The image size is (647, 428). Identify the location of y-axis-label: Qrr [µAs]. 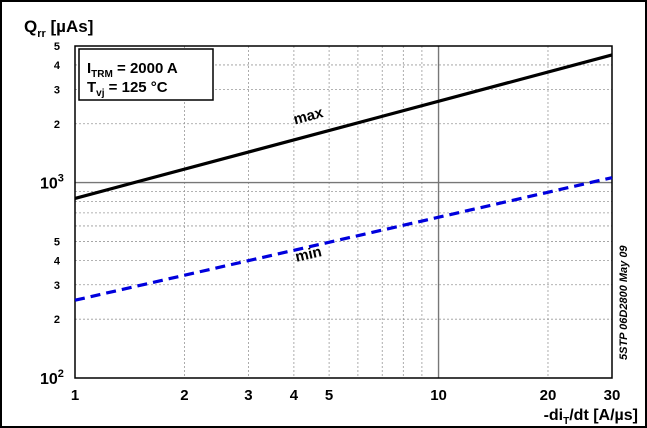
(58, 28).